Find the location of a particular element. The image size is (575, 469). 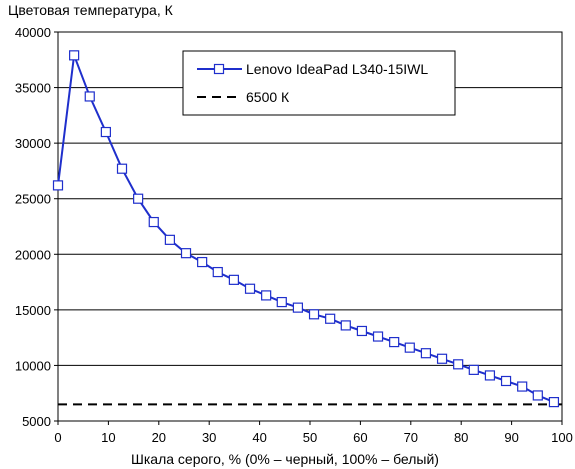

legend-reference-label: 6500 К is located at coordinates (268, 97).